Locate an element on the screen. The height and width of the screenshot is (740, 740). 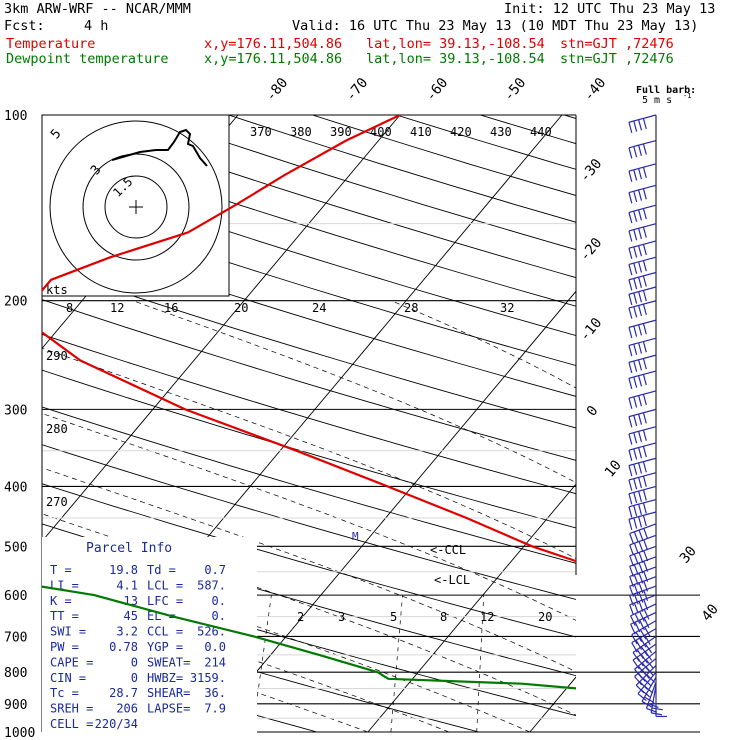
mixing-ratio-label: 20 is located at coordinates (545, 617).